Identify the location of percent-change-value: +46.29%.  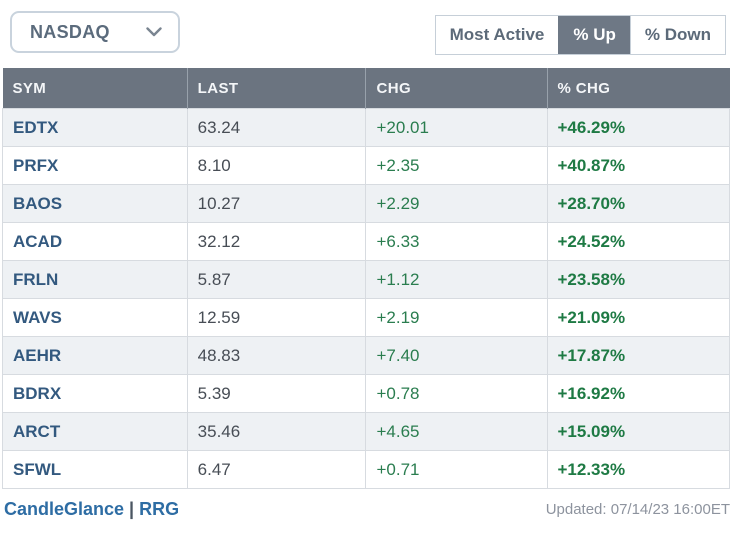
(638, 127).